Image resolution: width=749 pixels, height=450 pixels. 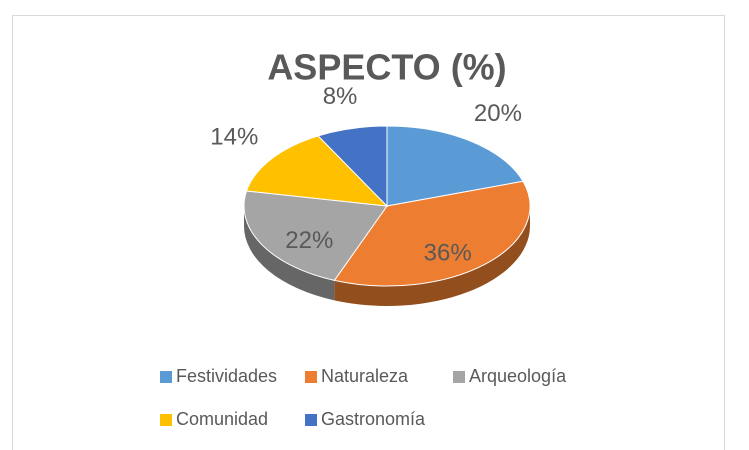 I want to click on data-label: 22%, so click(x=309, y=240).